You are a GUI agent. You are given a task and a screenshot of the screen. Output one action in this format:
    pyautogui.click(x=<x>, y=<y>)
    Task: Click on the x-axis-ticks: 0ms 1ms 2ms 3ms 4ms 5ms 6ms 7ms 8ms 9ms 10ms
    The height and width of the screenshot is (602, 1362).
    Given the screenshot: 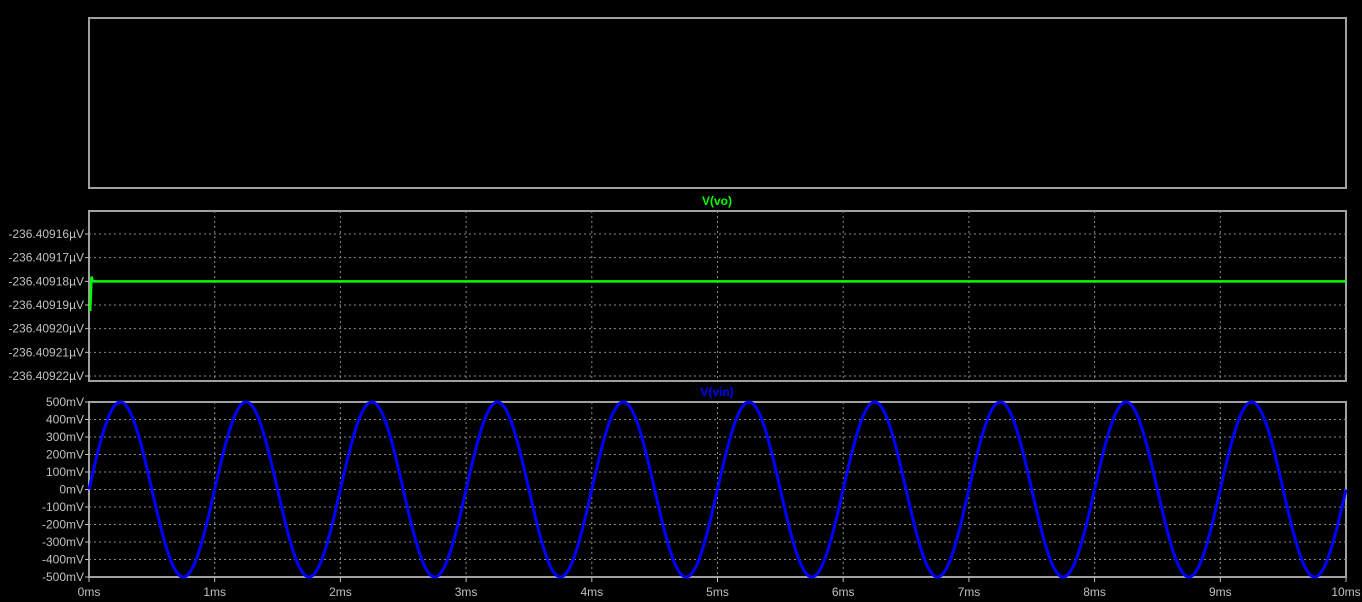 What is the action you would take?
    pyautogui.click(x=719, y=588)
    